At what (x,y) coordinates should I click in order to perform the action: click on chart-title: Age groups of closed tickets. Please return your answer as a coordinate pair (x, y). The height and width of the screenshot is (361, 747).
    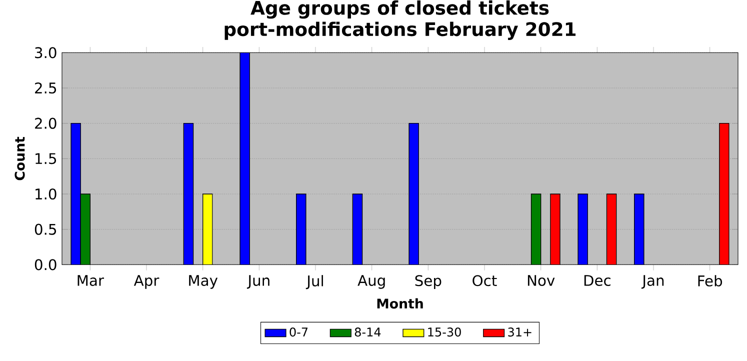
    Looking at the image, I should click on (399, 9).